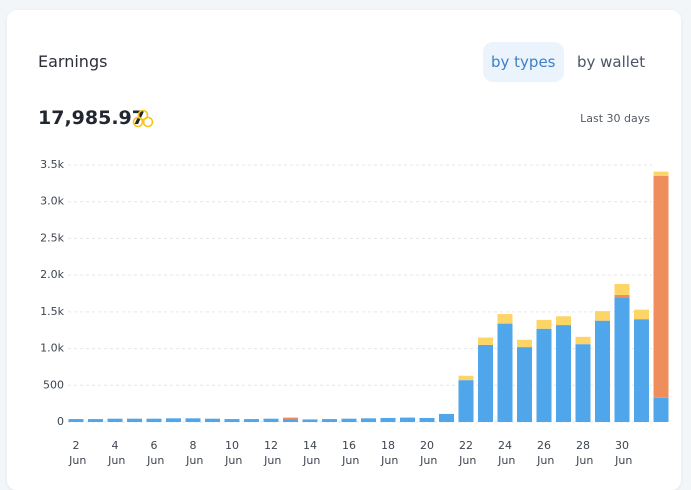  What do you see at coordinates (466, 453) in the screenshot?
I see `x-tick-label: 22 Jun` at bounding box center [466, 453].